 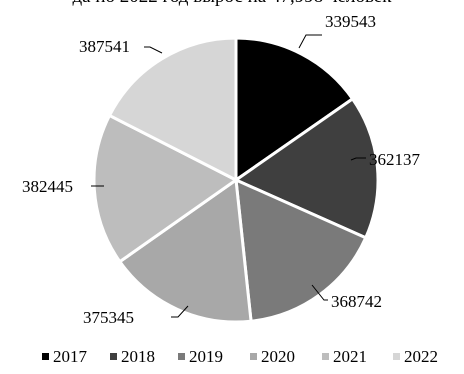 I want to click on legend-swatch-2018, so click(x=113, y=356).